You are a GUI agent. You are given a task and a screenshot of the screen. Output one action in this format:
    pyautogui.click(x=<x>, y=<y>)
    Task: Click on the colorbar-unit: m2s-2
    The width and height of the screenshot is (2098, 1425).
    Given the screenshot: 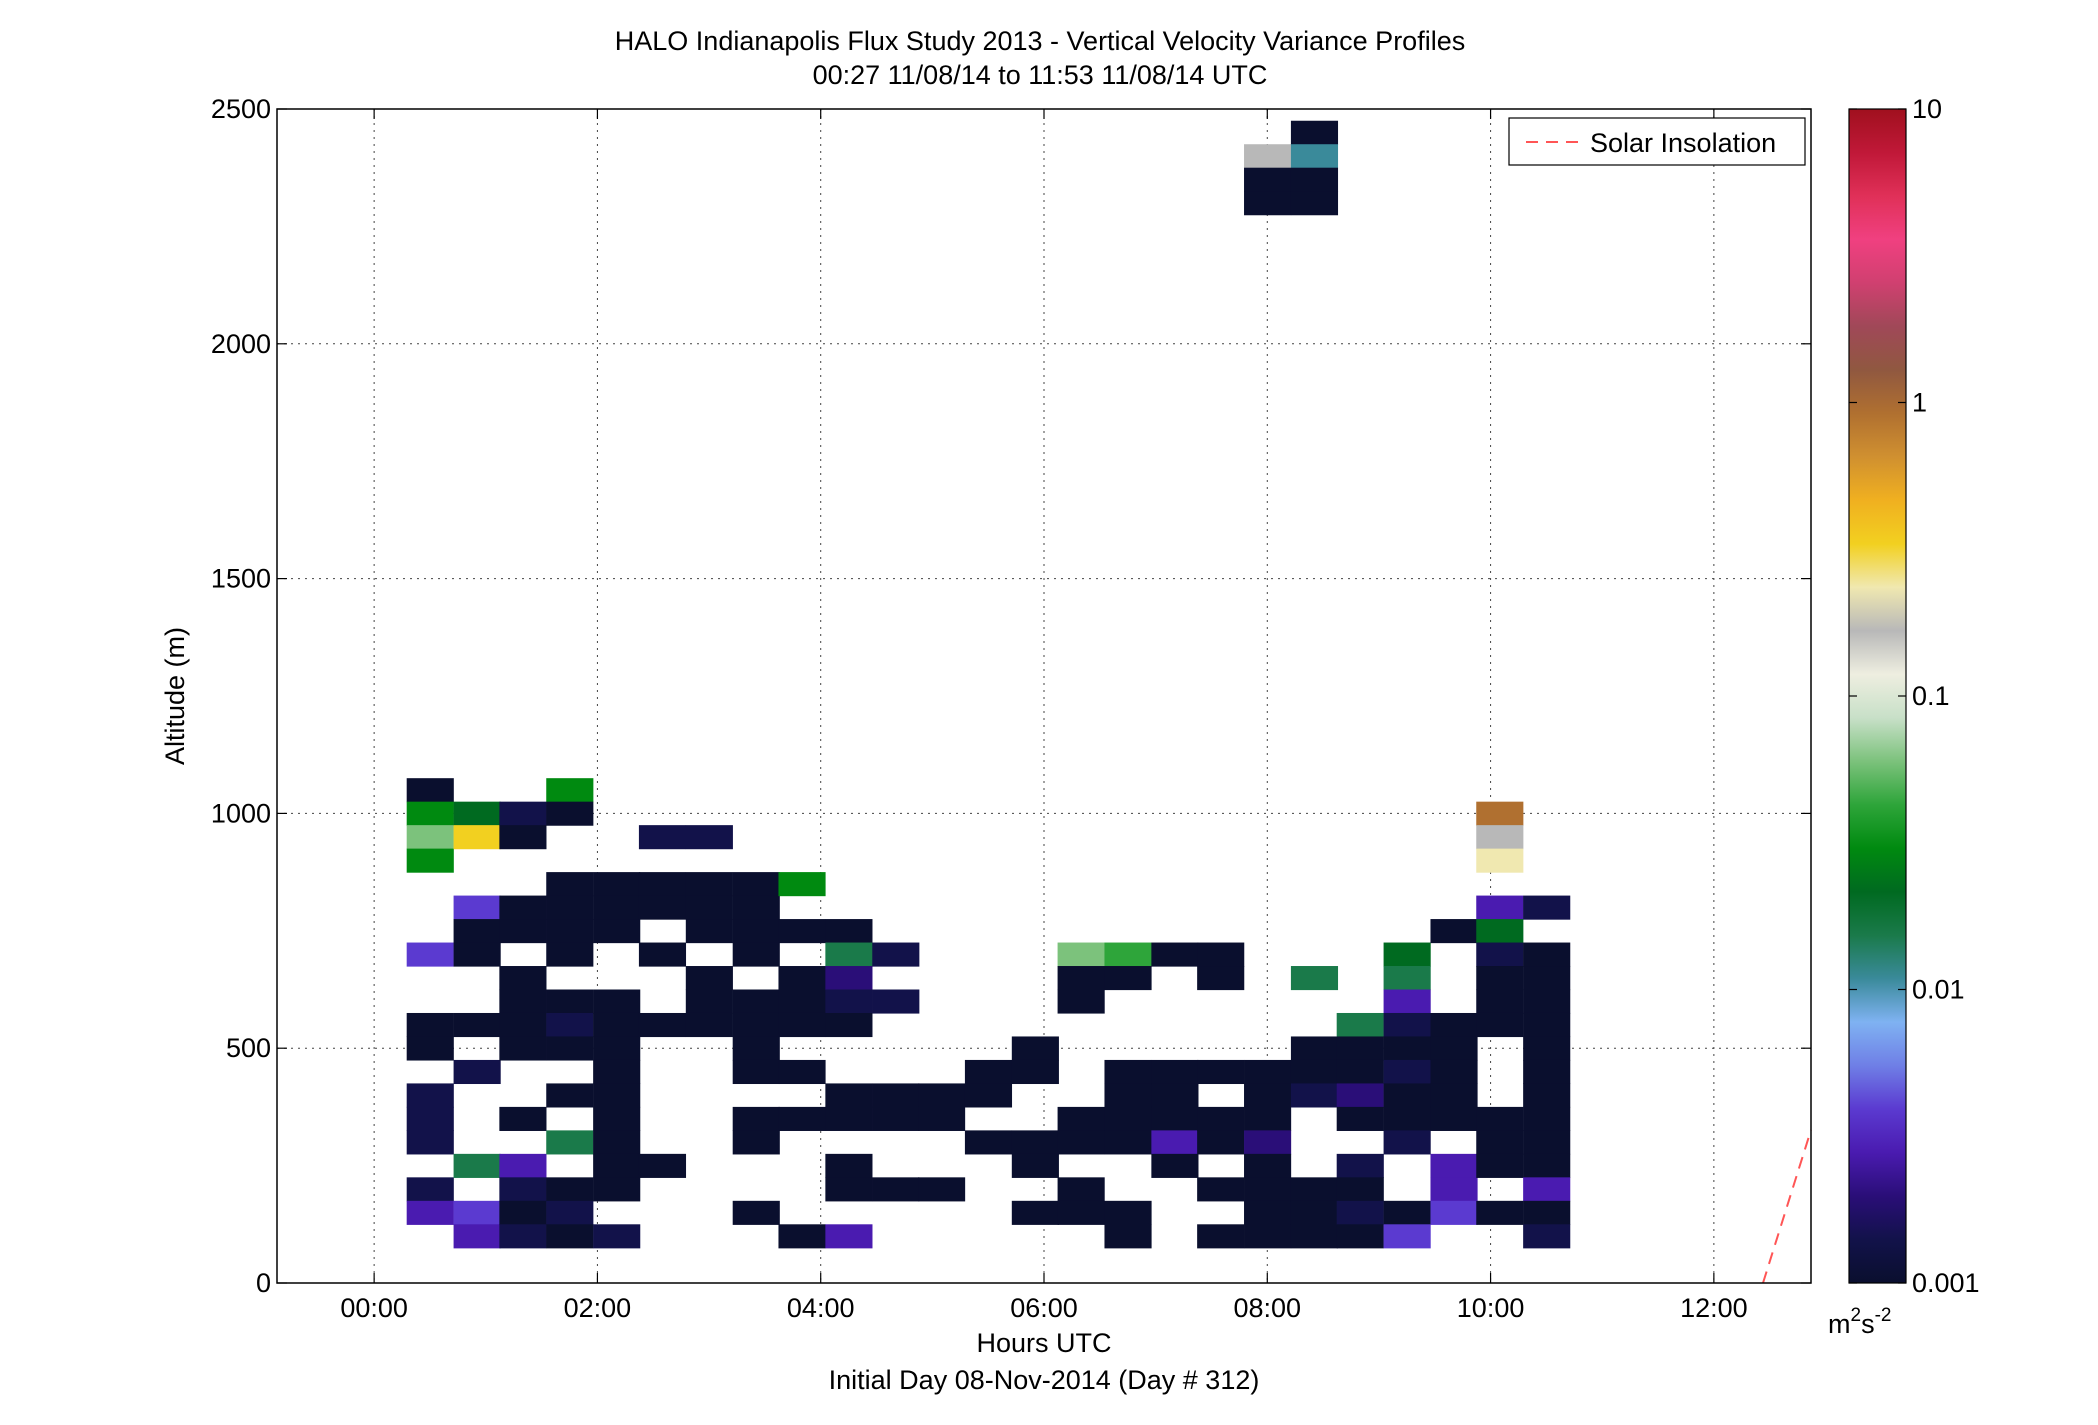 What is the action you would take?
    pyautogui.click(x=1859, y=1322)
    